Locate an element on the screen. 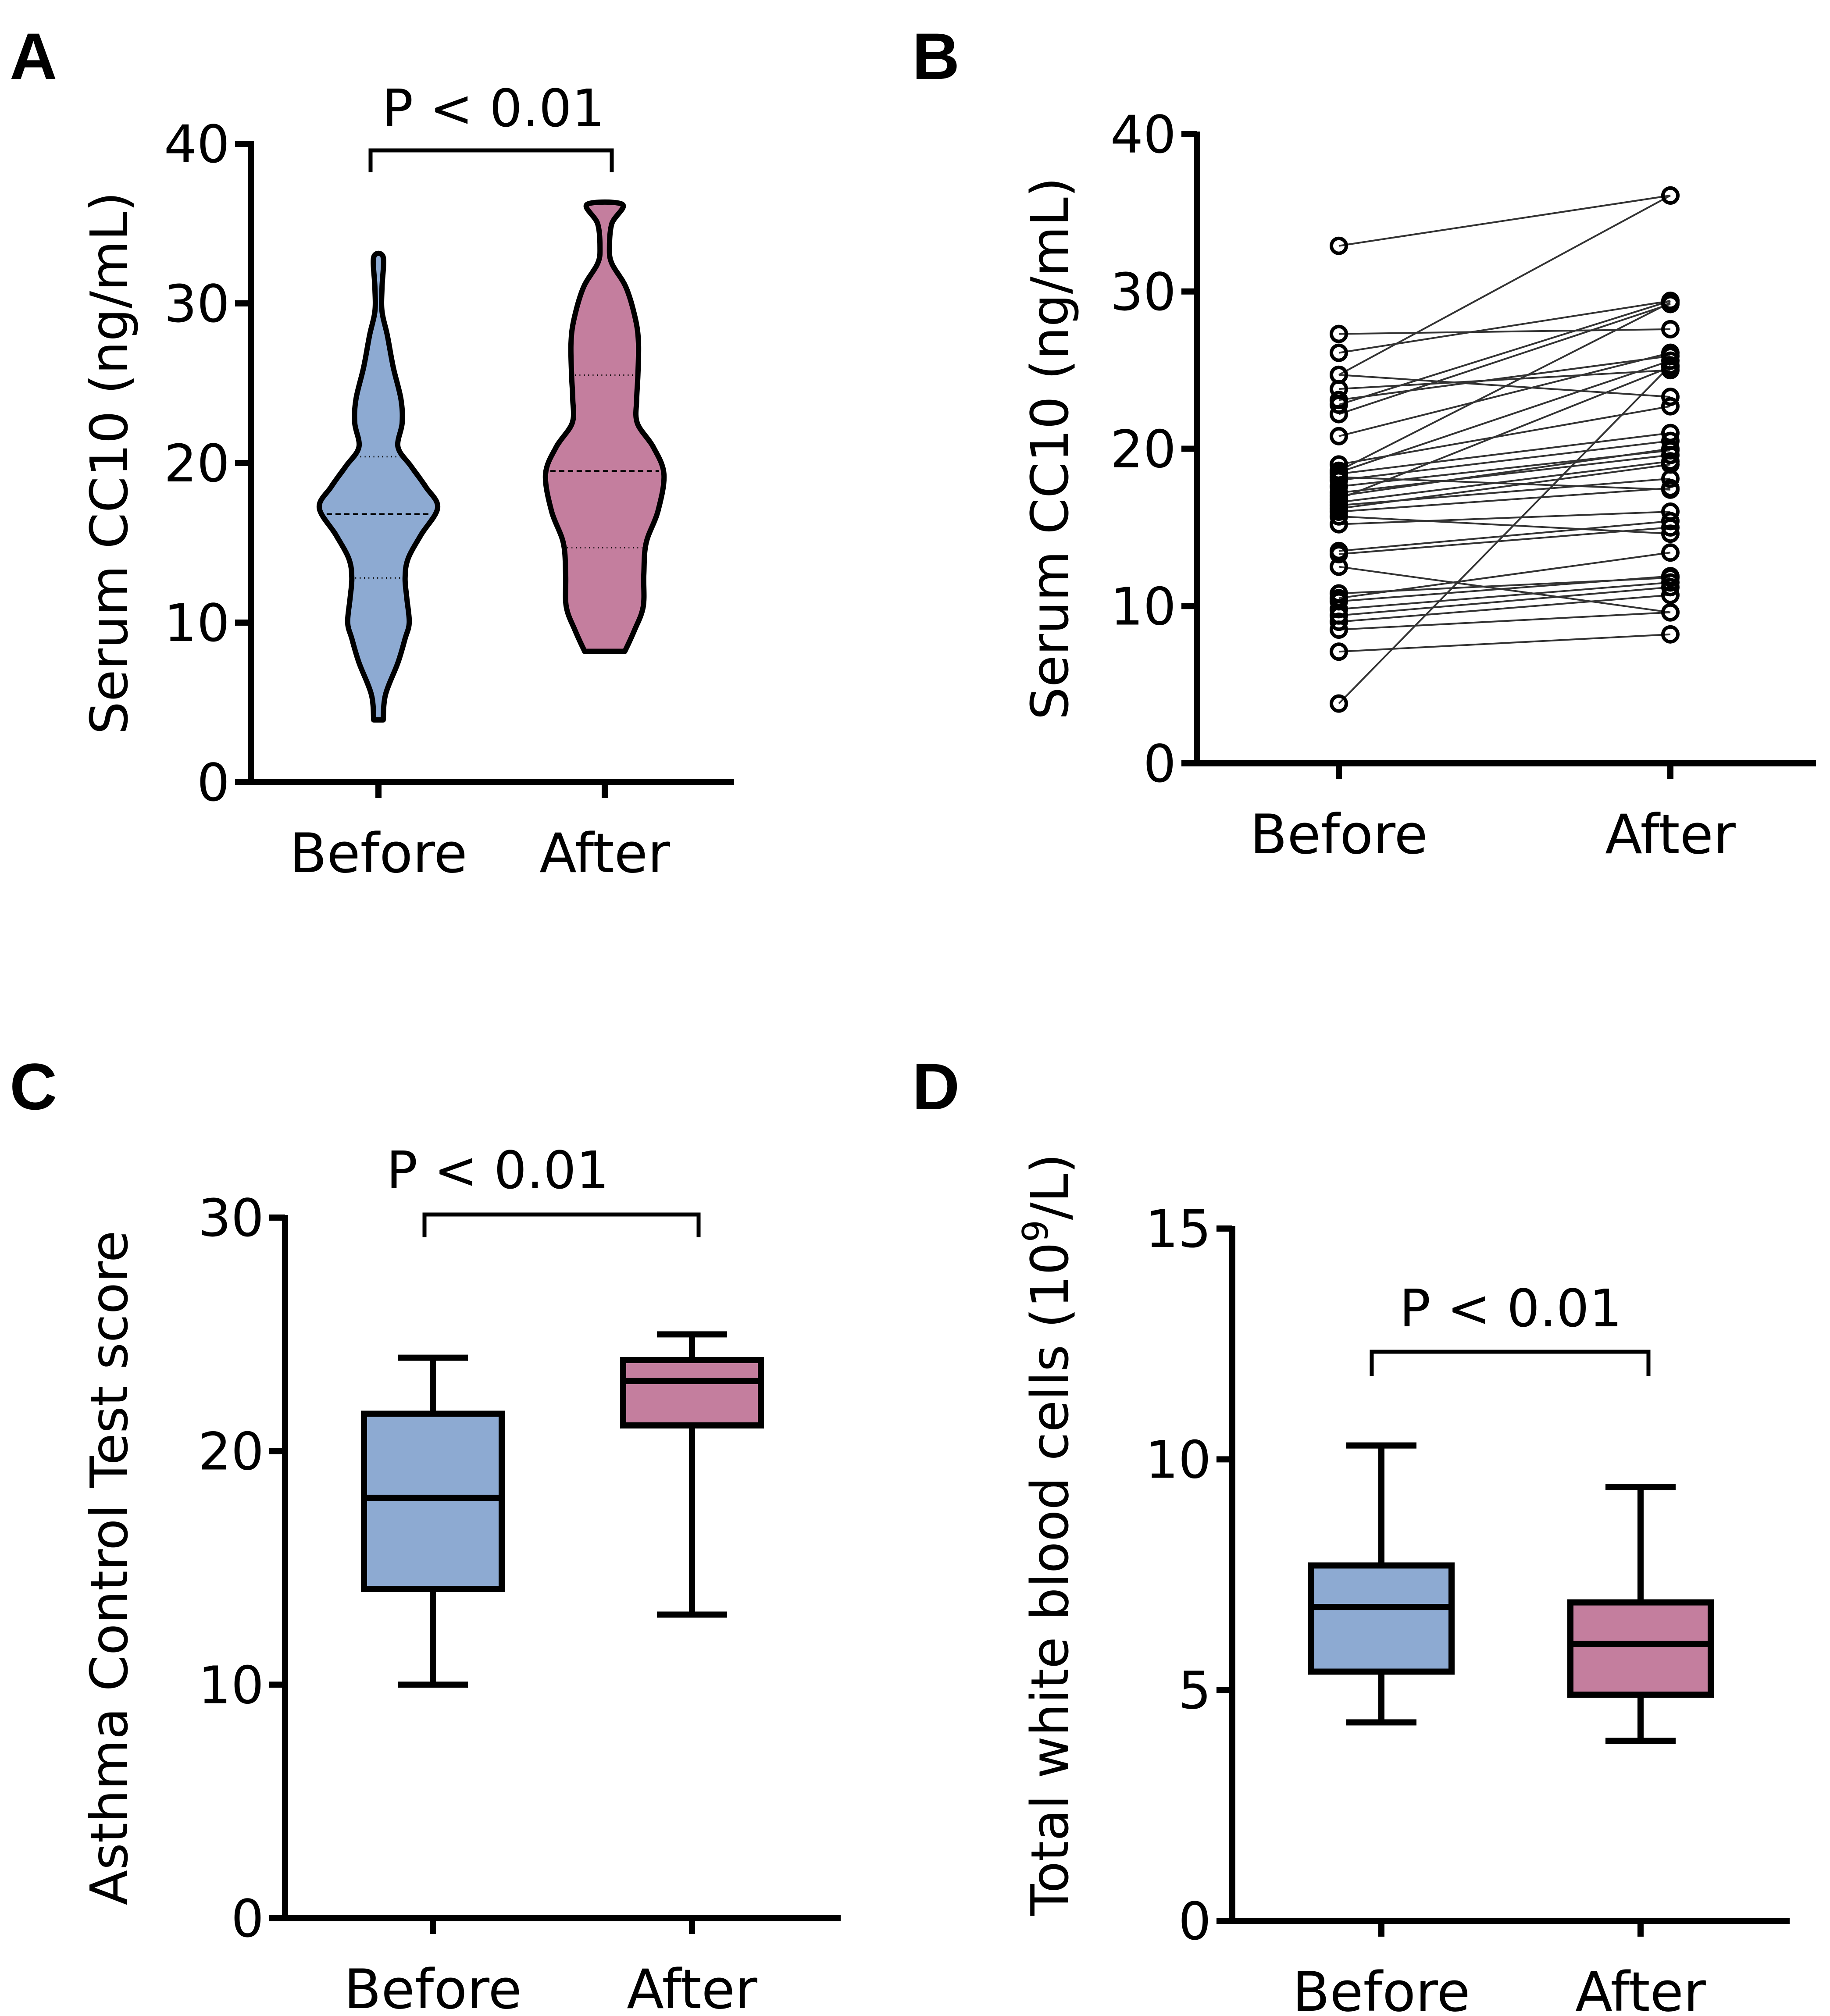 Image resolution: width=1830 pixels, height=2016 pixels. panel-d-y-axis-title-superscript: 9 is located at coordinates (1035, 1231).